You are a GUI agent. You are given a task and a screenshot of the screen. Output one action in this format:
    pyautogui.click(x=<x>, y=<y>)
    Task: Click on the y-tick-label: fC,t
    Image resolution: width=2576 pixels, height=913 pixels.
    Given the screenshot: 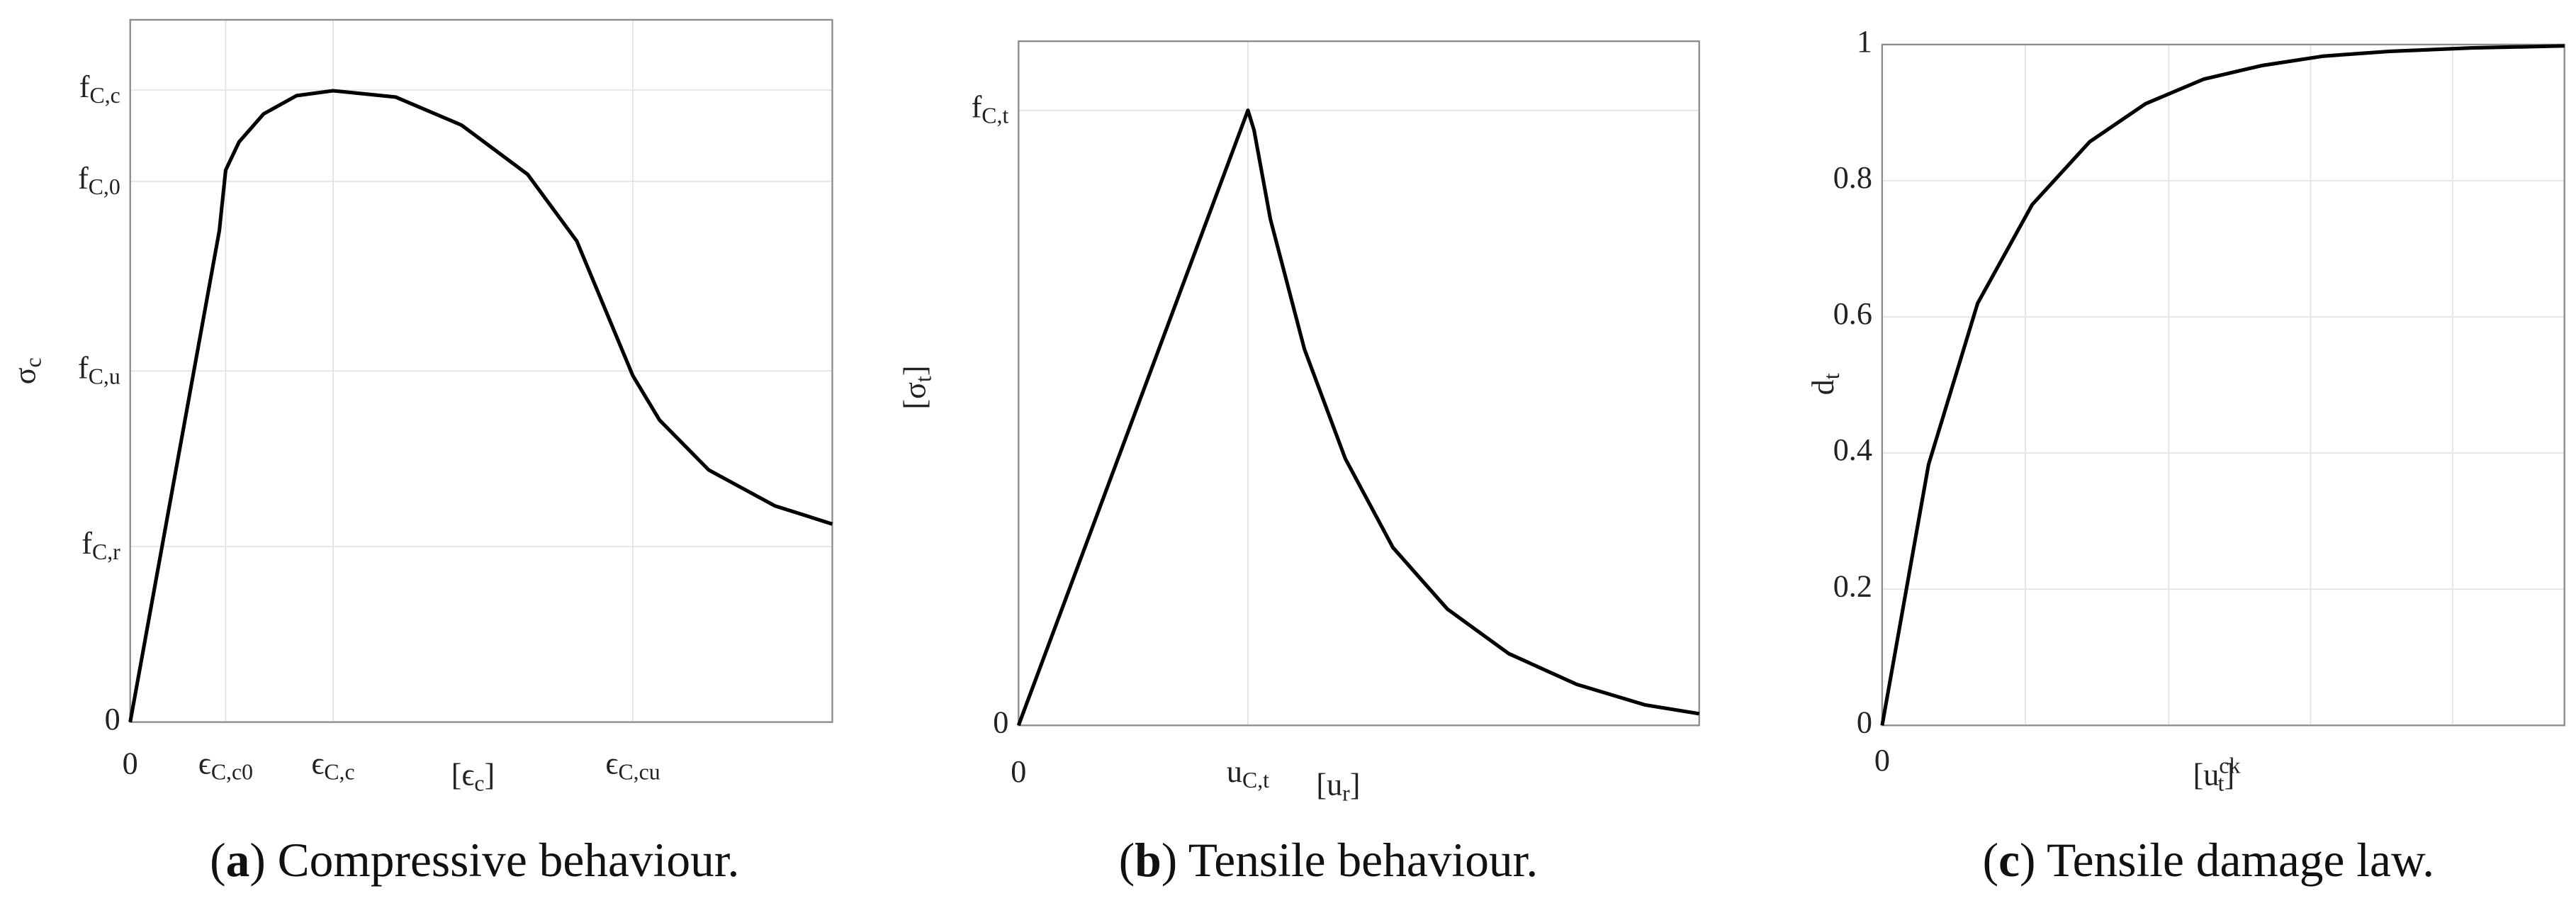 What is the action you would take?
    pyautogui.click(x=990, y=109)
    